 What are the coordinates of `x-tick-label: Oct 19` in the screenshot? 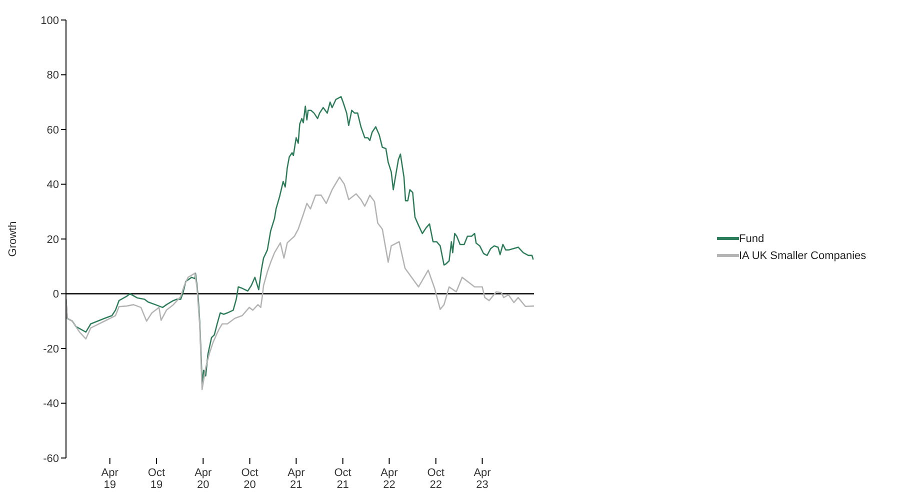 It's located at (157, 479).